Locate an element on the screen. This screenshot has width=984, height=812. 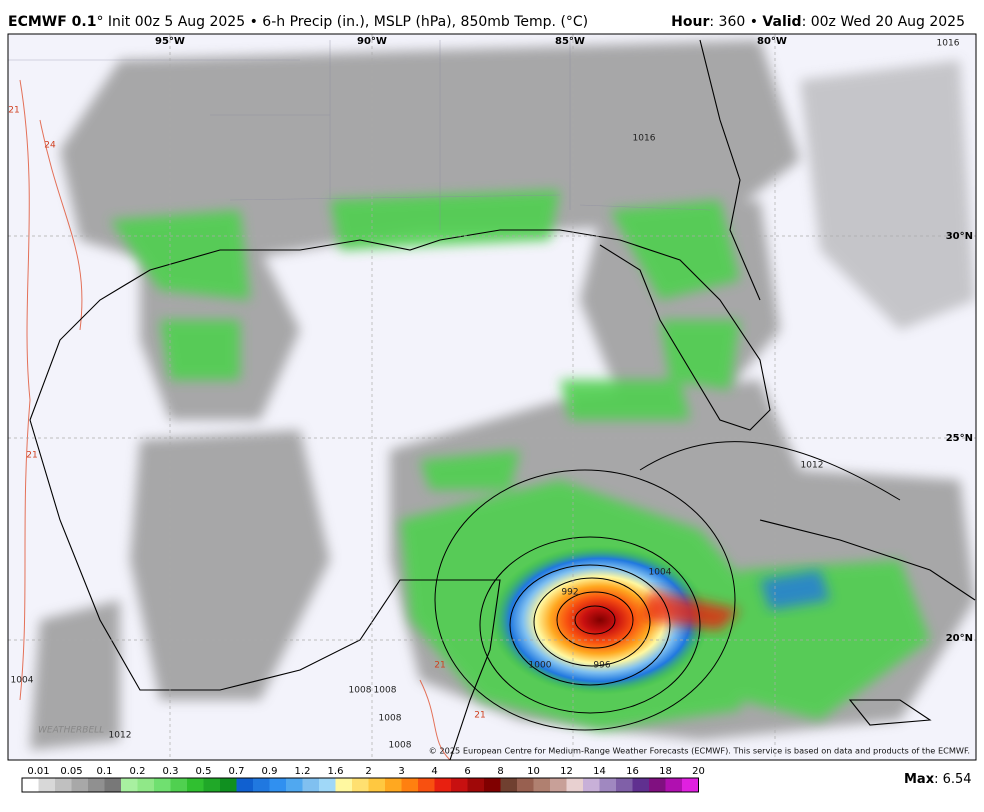
header-right: Hour: 360 • Valid: 00z Wed 20 Aug 2025 is located at coordinates (818, 22).